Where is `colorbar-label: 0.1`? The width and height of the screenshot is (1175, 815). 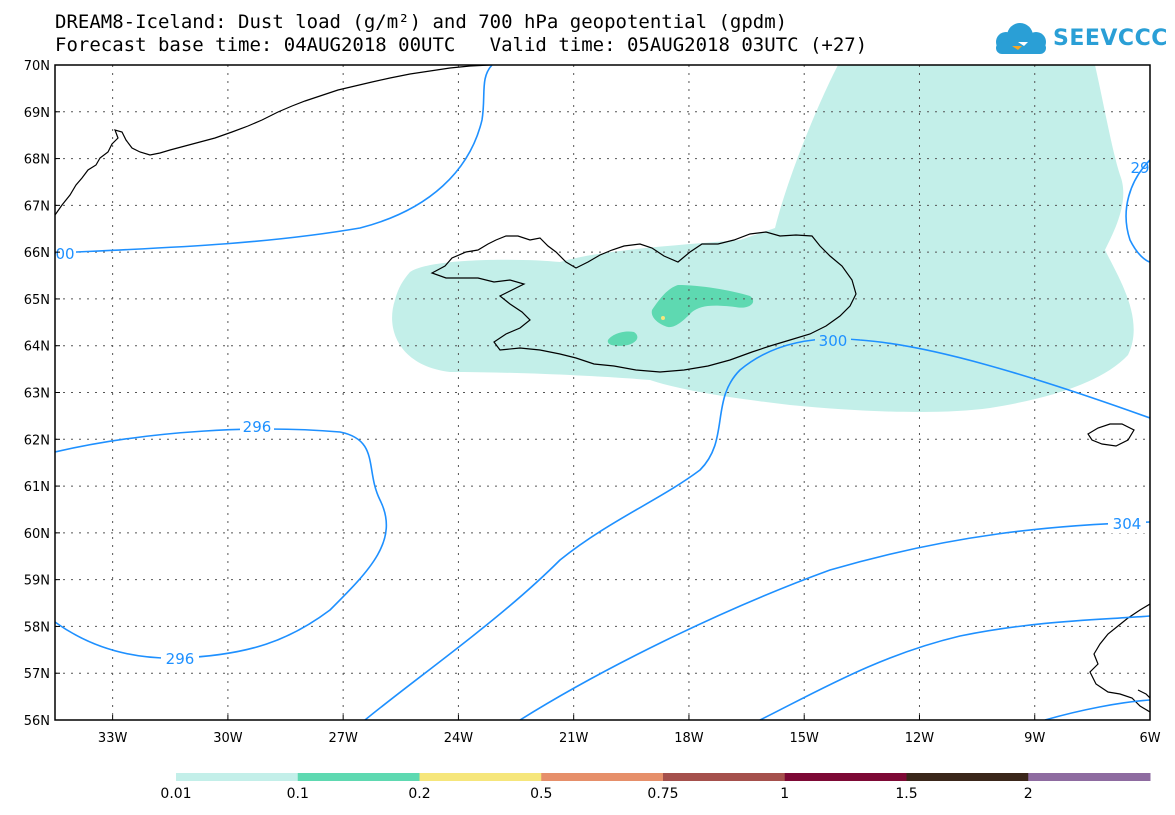 colorbar-label: 0.1 is located at coordinates (297, 794).